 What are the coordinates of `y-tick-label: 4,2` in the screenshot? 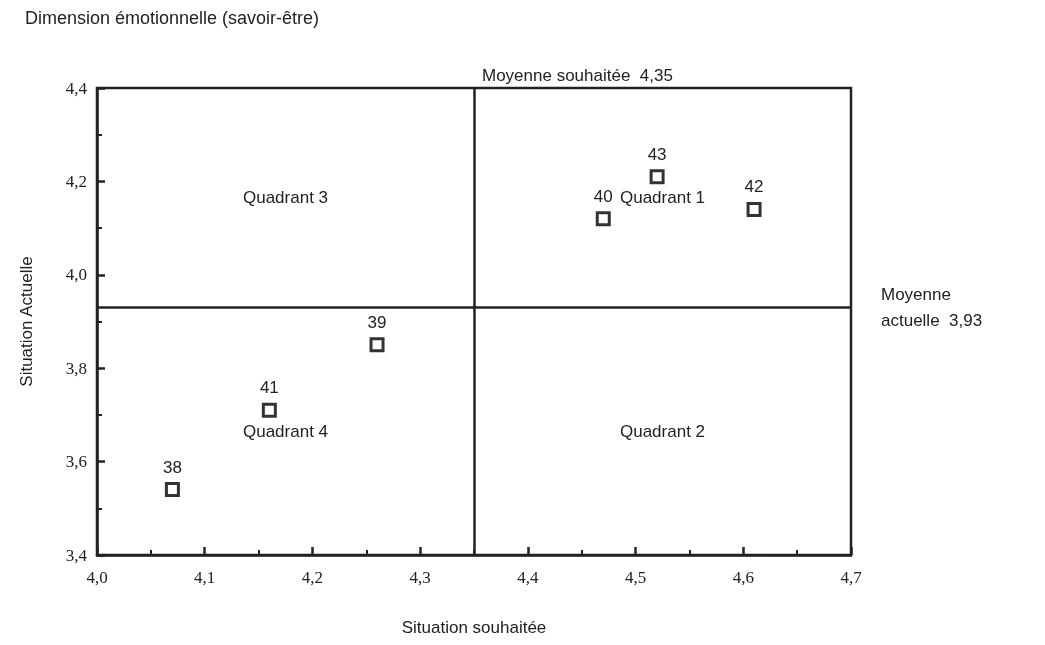 It's located at (76, 181).